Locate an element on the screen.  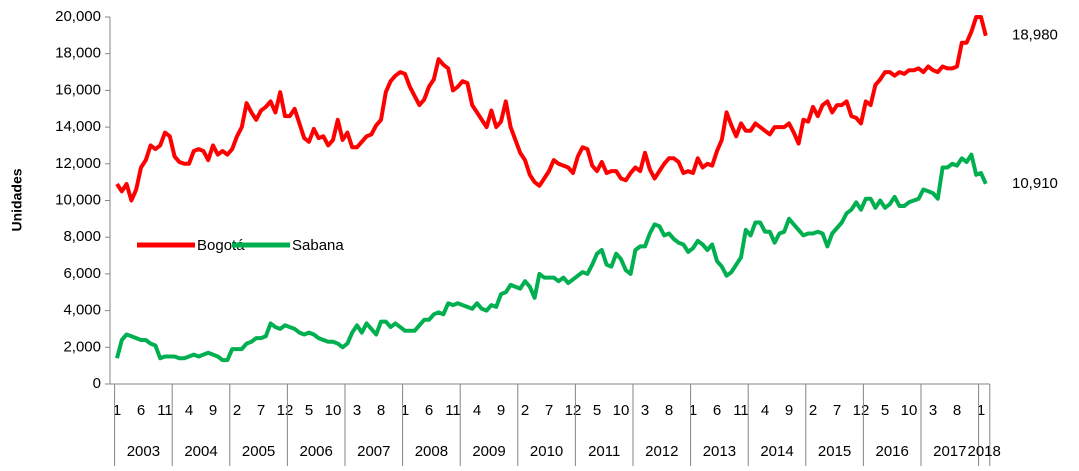
year-label: 2010 is located at coordinates (546, 451).